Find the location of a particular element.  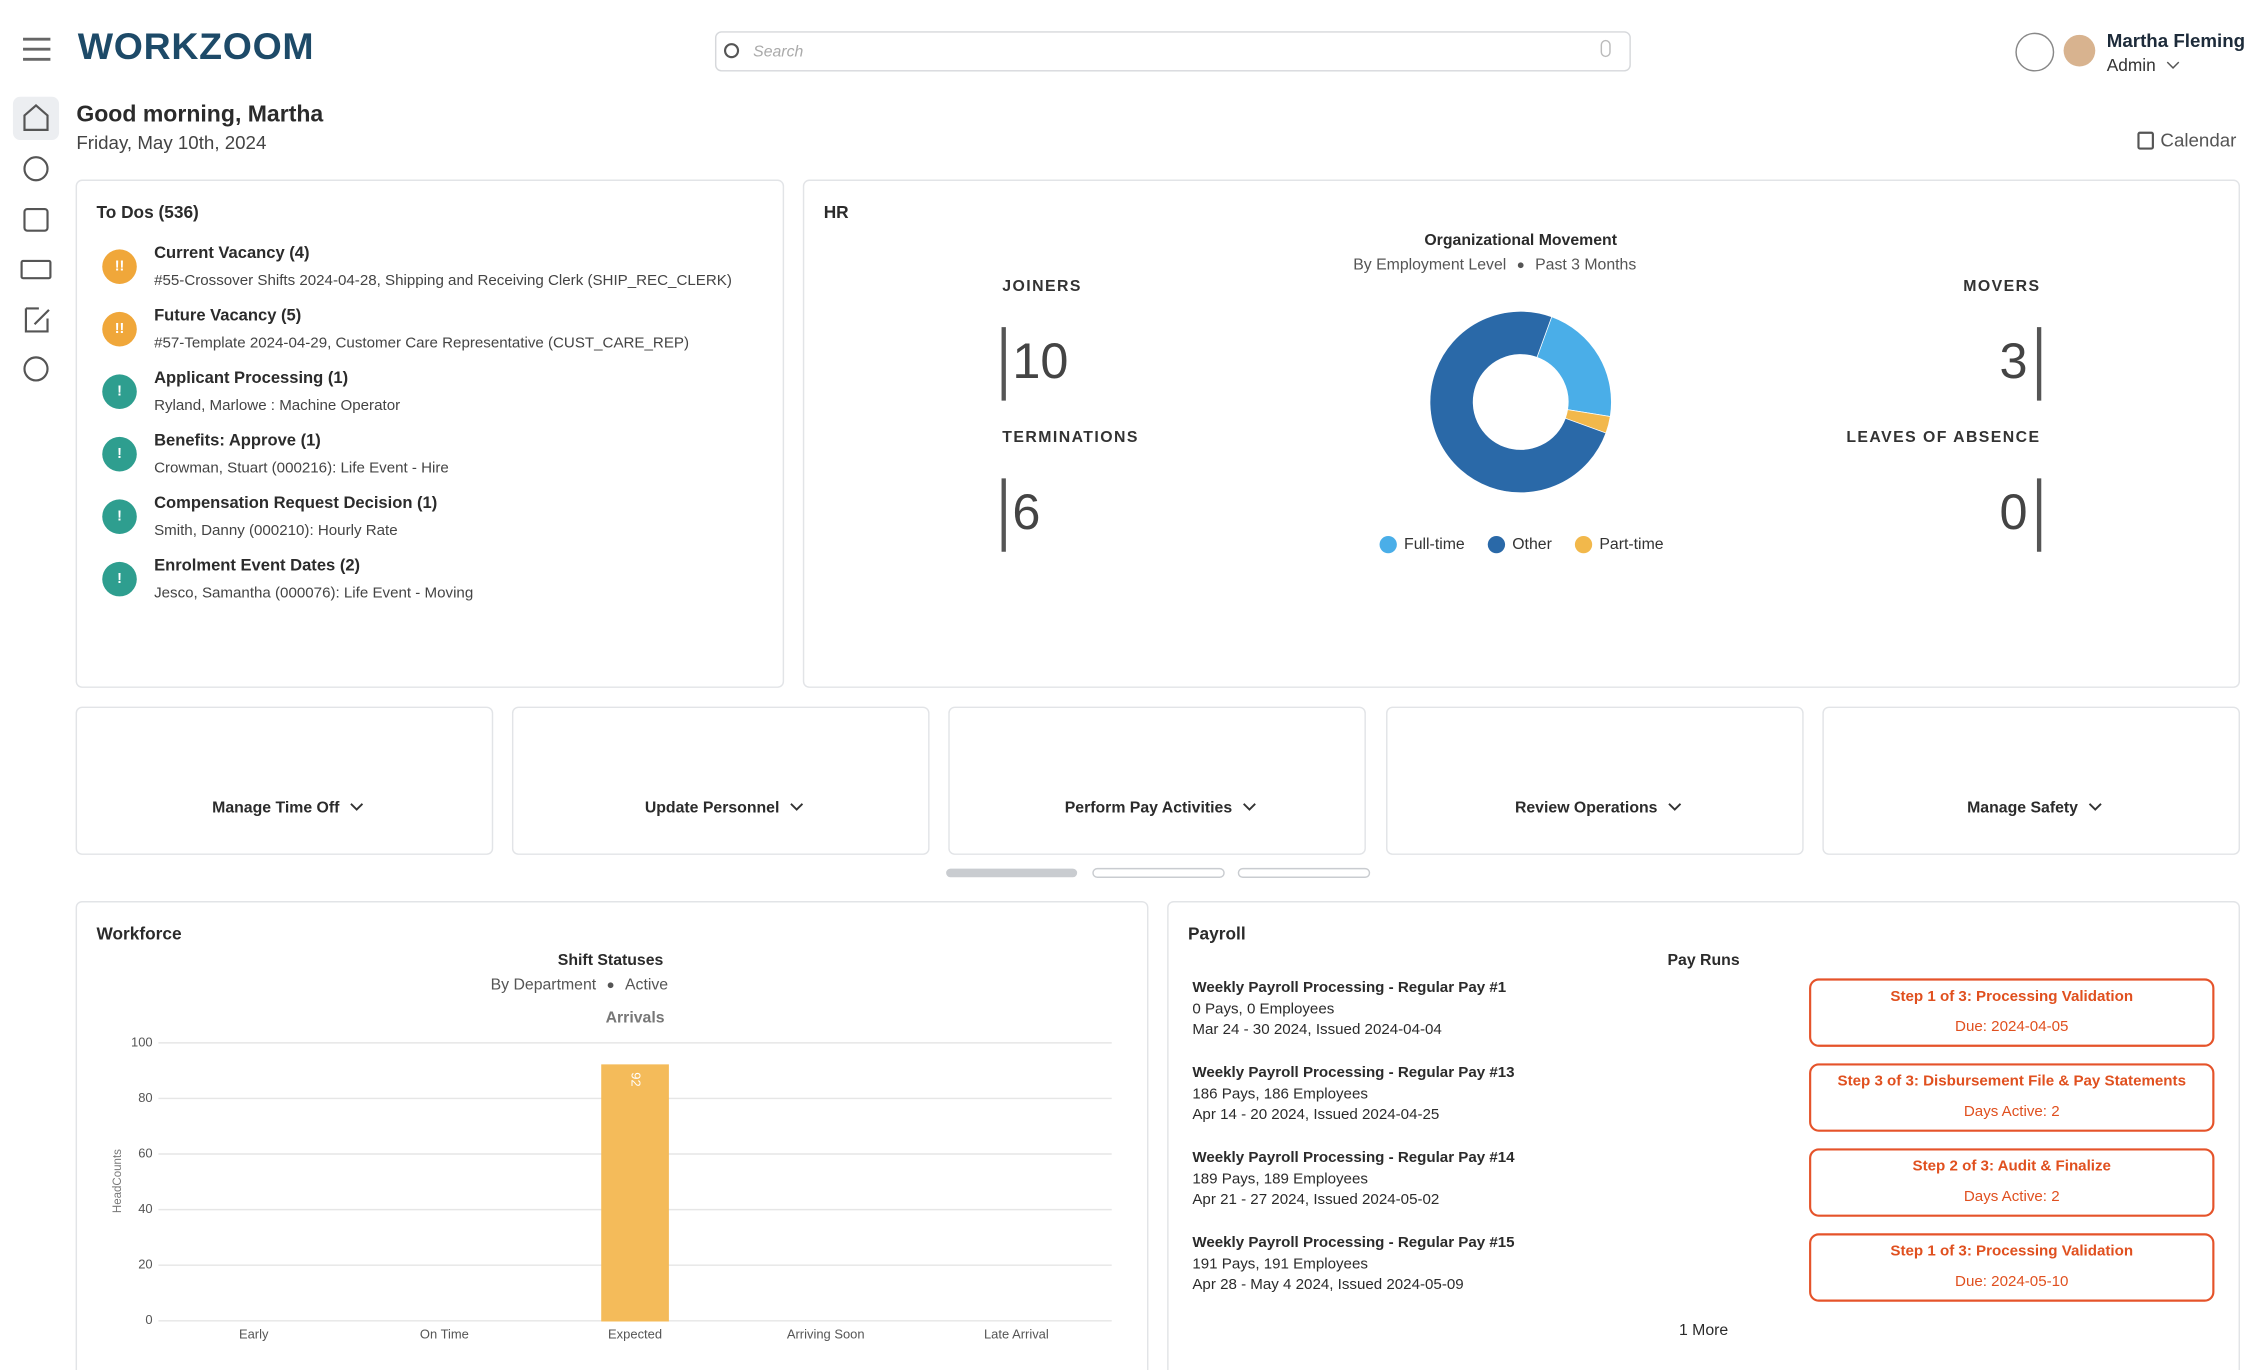

action-label: Manage Time Off is located at coordinates (276, 807).